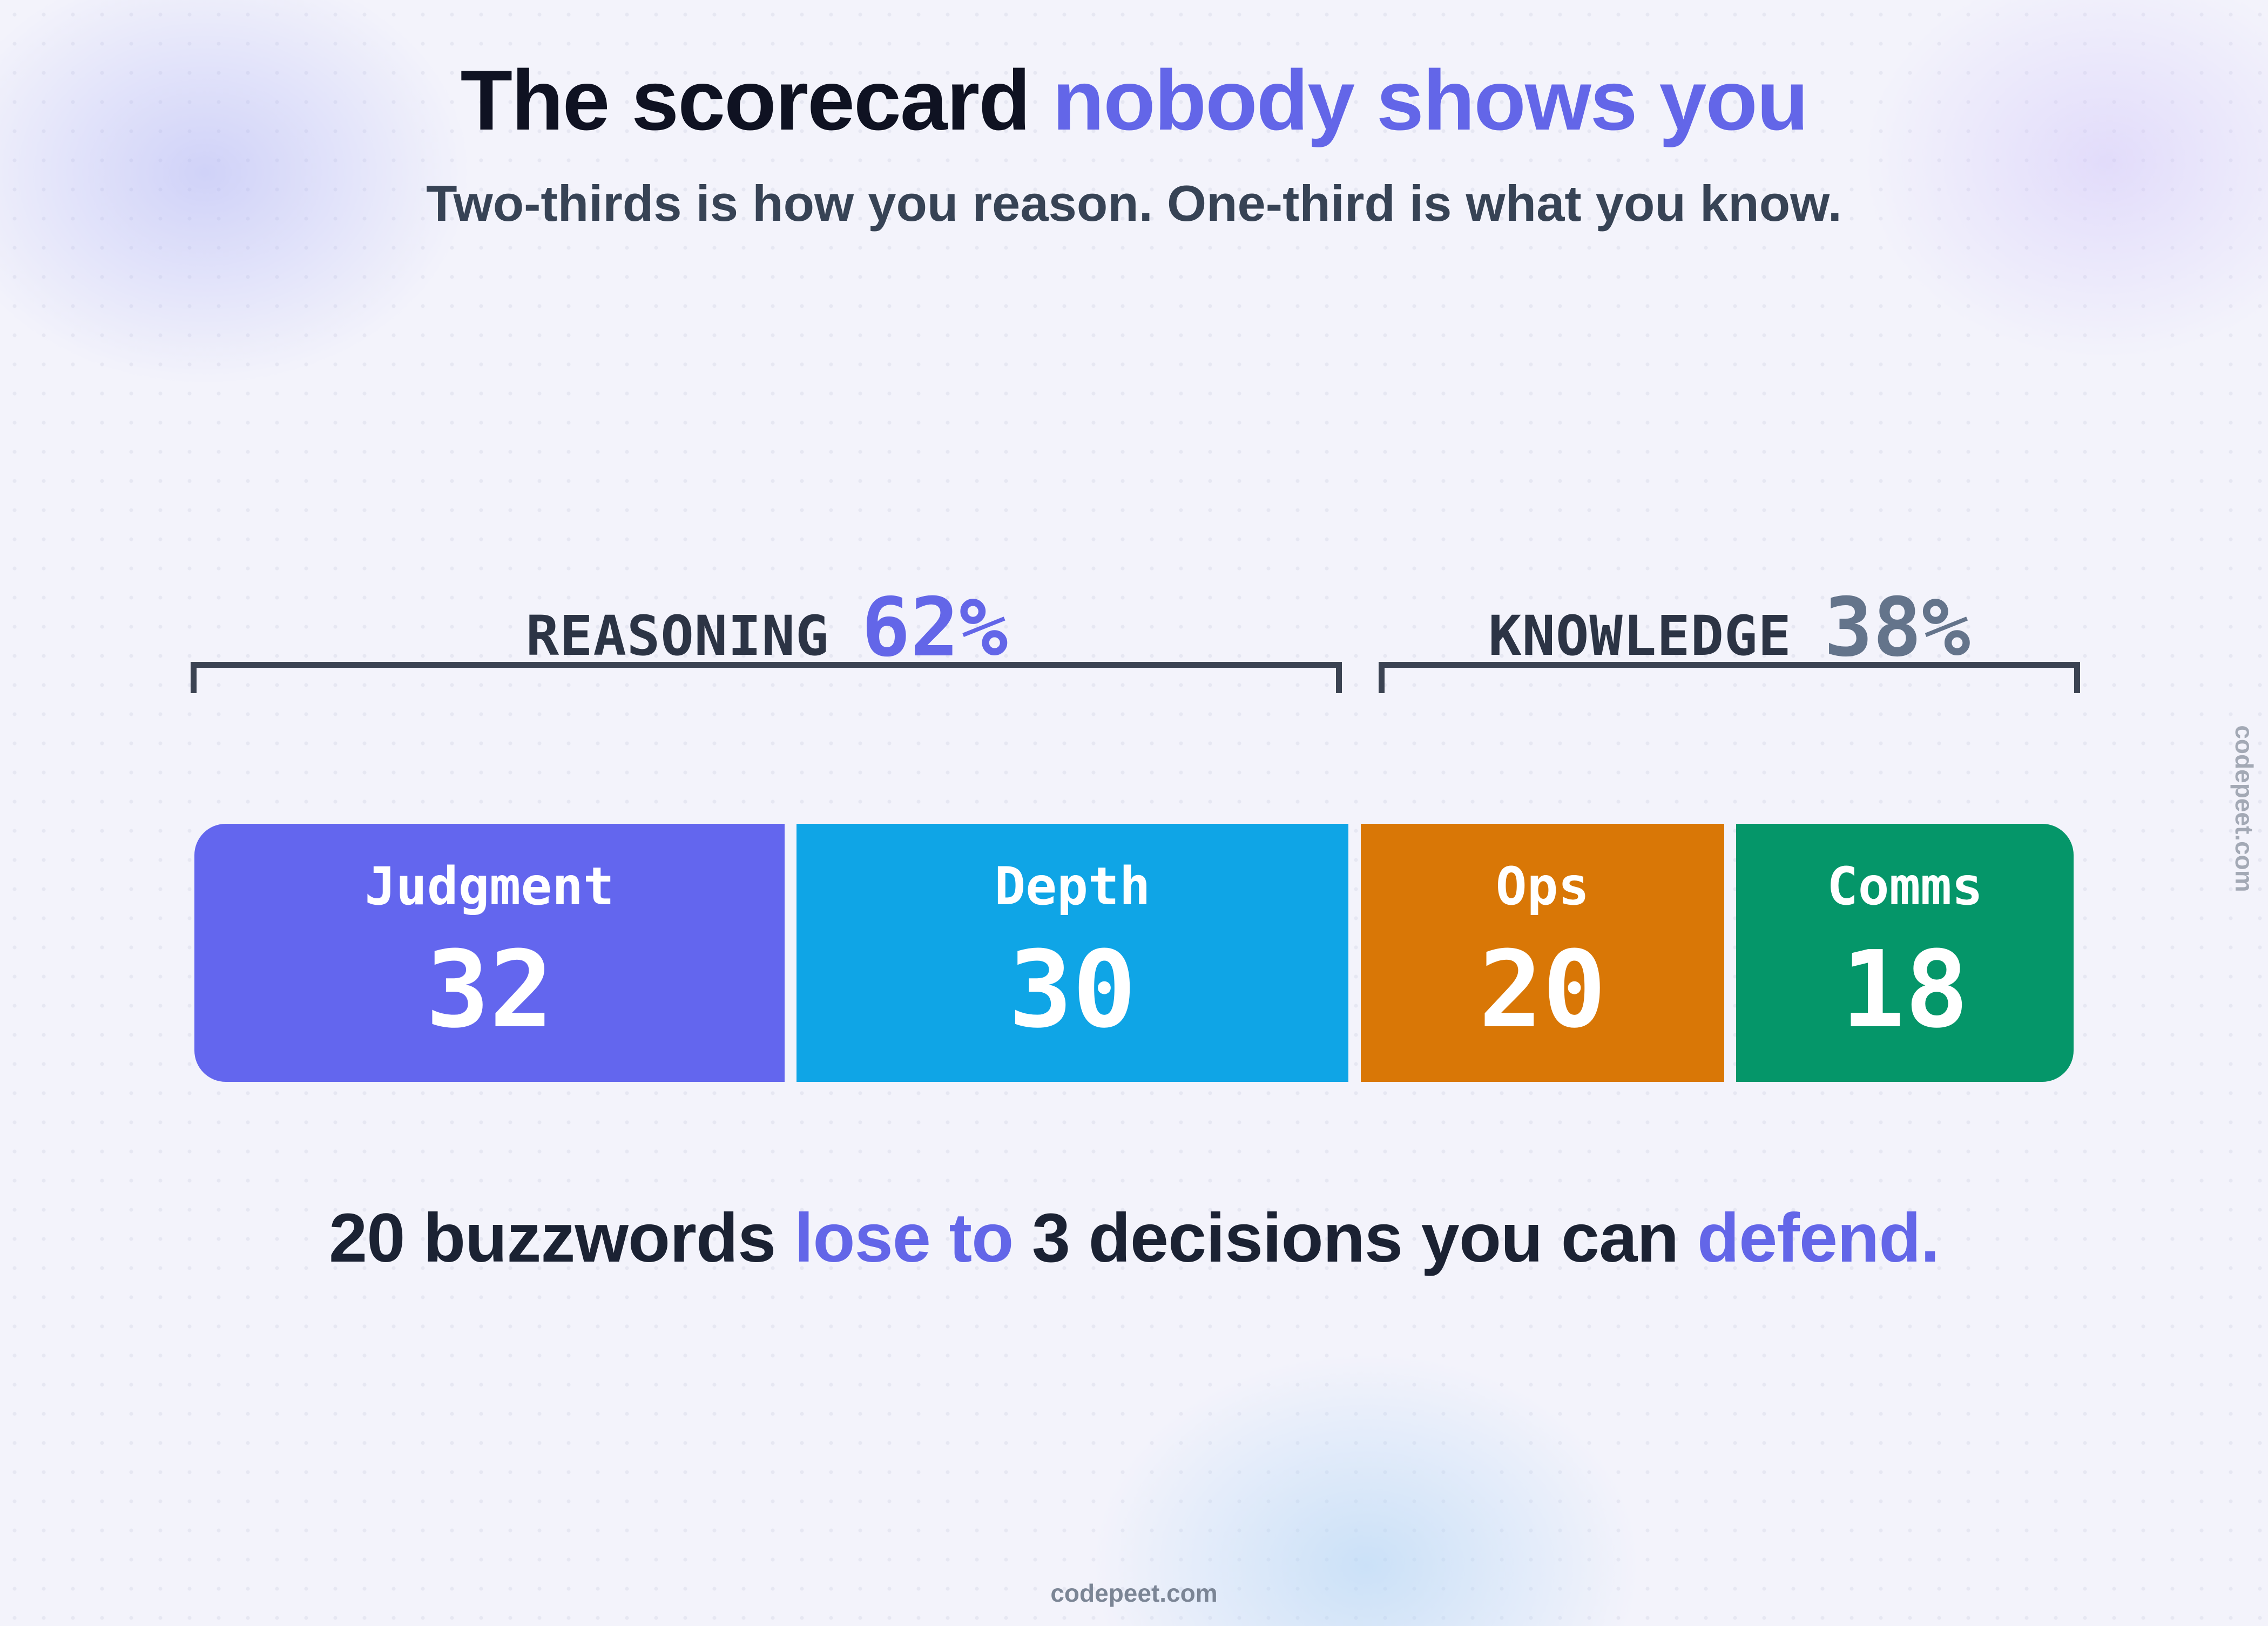 This screenshot has width=2268, height=1626. I want to click on tagline-part-1: 20 buzzwords, so click(552, 1238).